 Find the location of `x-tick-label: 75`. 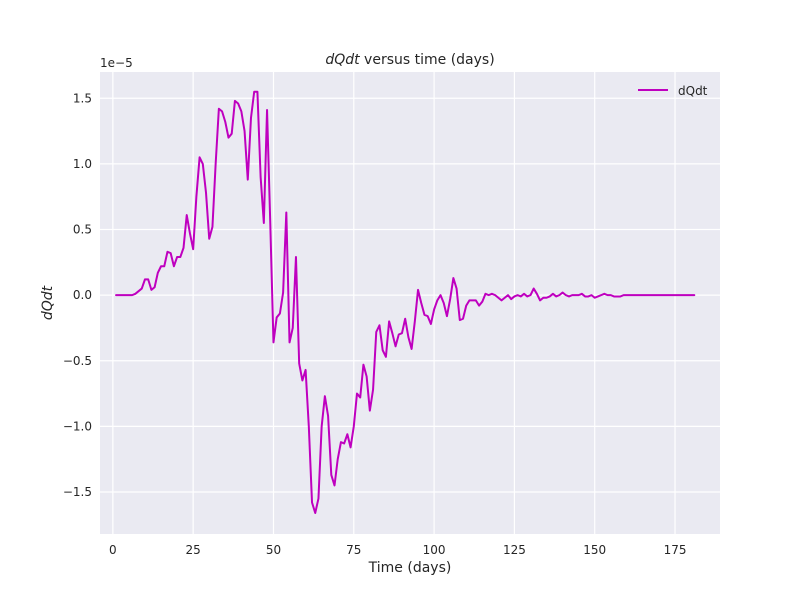

x-tick-label: 75 is located at coordinates (353, 550).